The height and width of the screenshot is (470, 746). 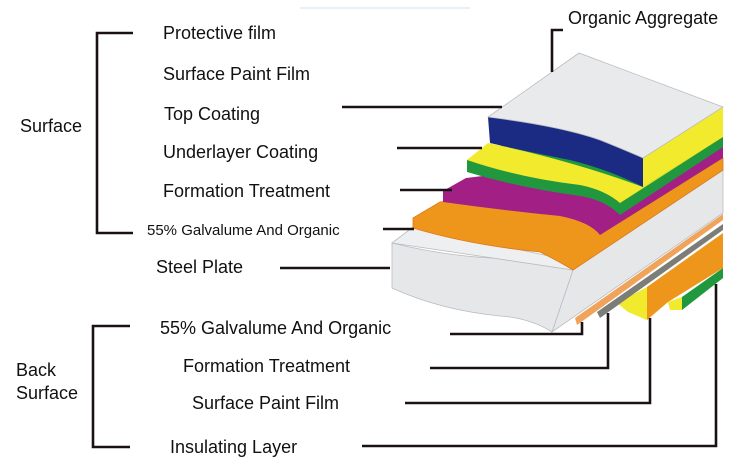 I want to click on underside-thin-orange-strip, so click(x=649, y=269).